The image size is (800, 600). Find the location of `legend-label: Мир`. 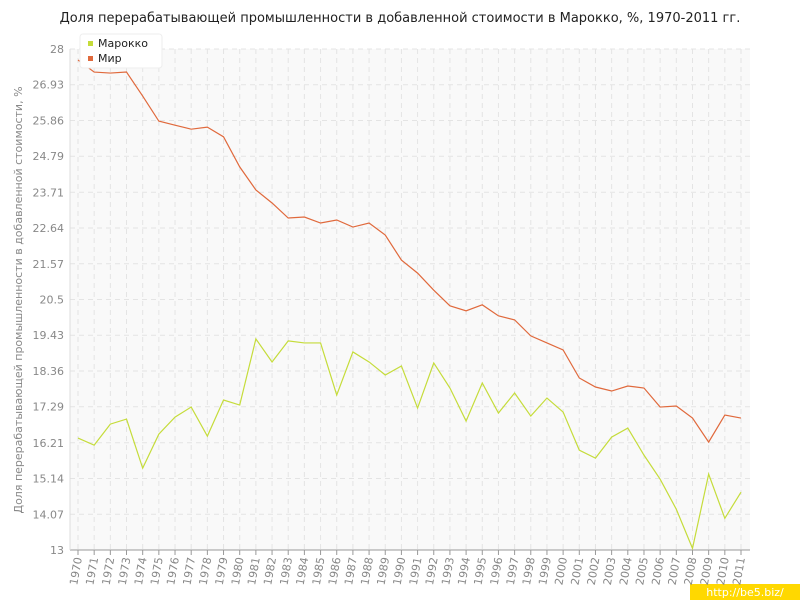

legend-label: Мир is located at coordinates (110, 58).